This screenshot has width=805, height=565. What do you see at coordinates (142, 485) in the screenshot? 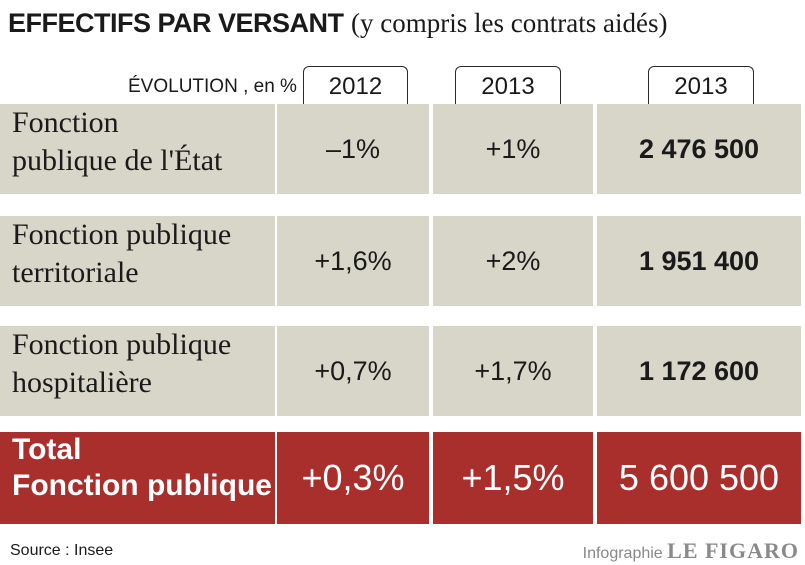
I see `total-label-line2: Fonction publique` at bounding box center [142, 485].